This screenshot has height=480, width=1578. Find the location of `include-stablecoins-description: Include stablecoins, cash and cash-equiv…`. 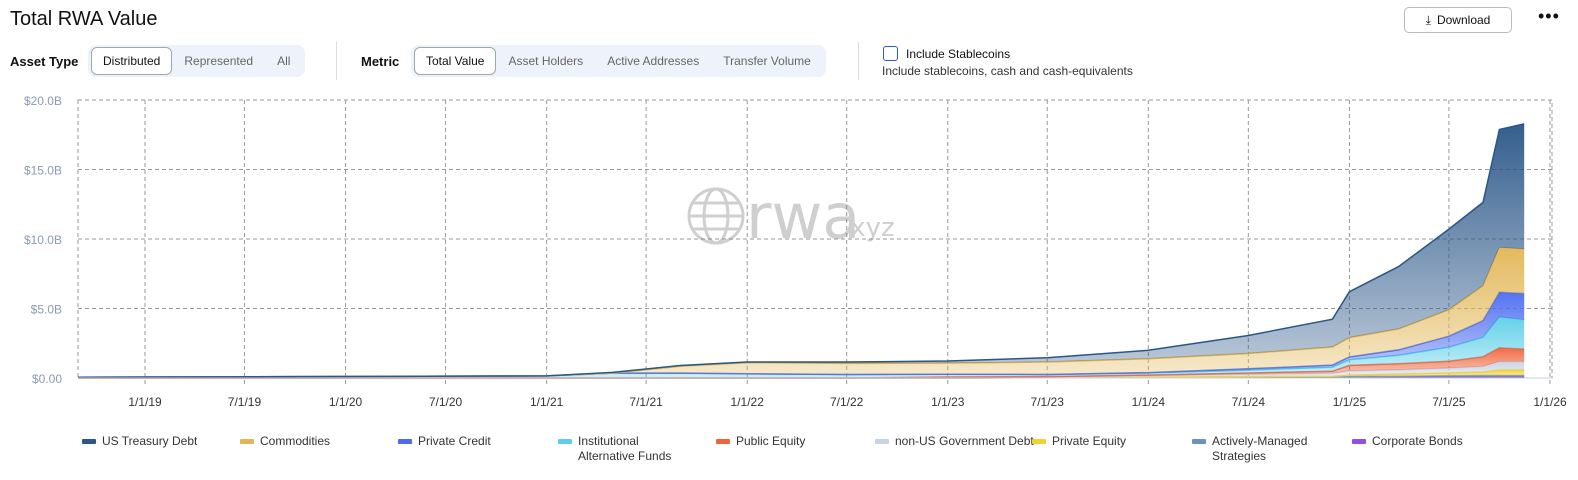

include-stablecoins-description: Include stablecoins, cash and cash-equiv… is located at coordinates (1007, 71).